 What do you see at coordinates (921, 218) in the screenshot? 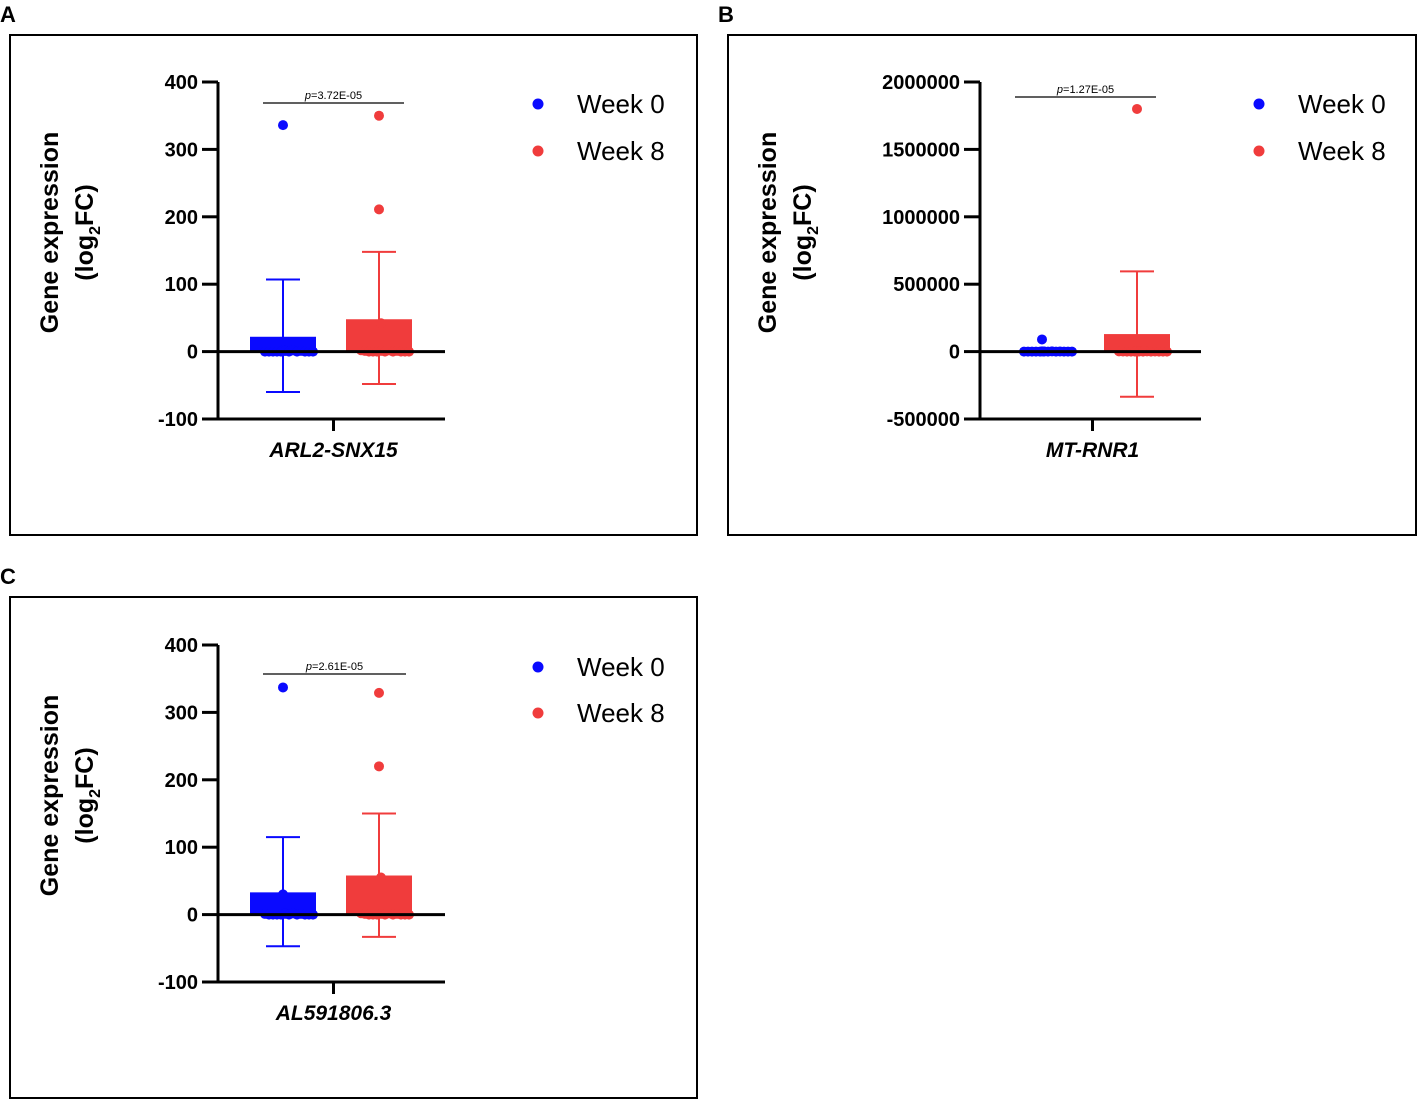
I see `y-tick-label: 1000000` at bounding box center [921, 218].